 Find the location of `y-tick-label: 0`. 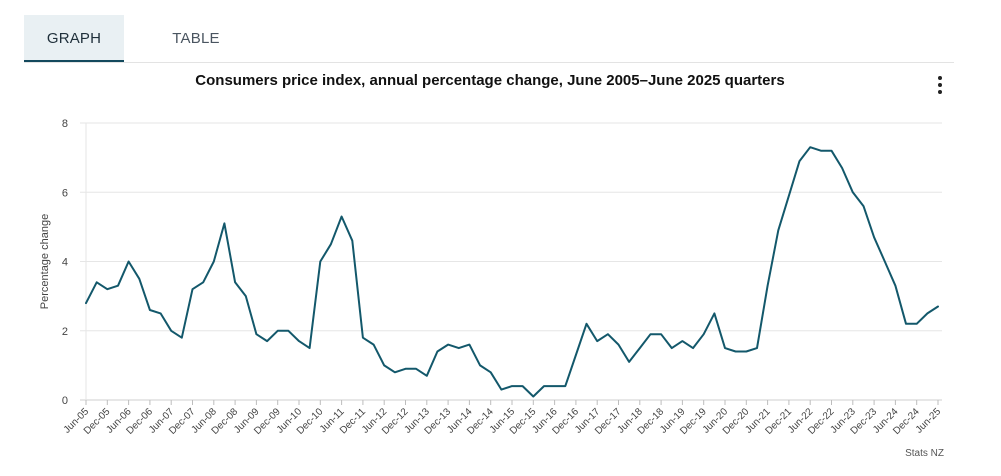

y-tick-label: 0 is located at coordinates (65, 401).